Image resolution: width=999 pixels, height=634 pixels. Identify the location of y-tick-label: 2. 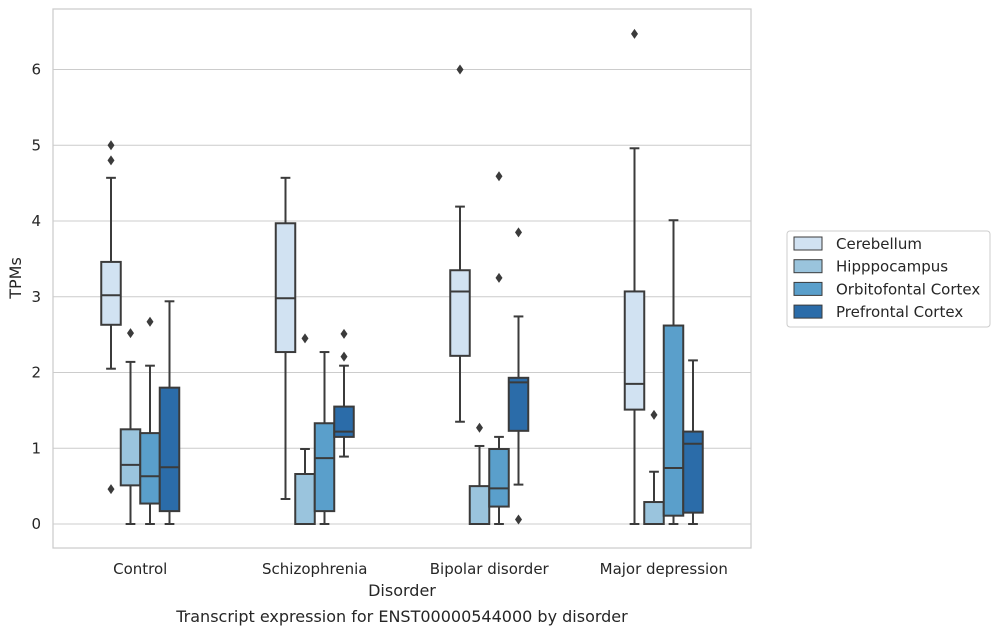
(36, 373).